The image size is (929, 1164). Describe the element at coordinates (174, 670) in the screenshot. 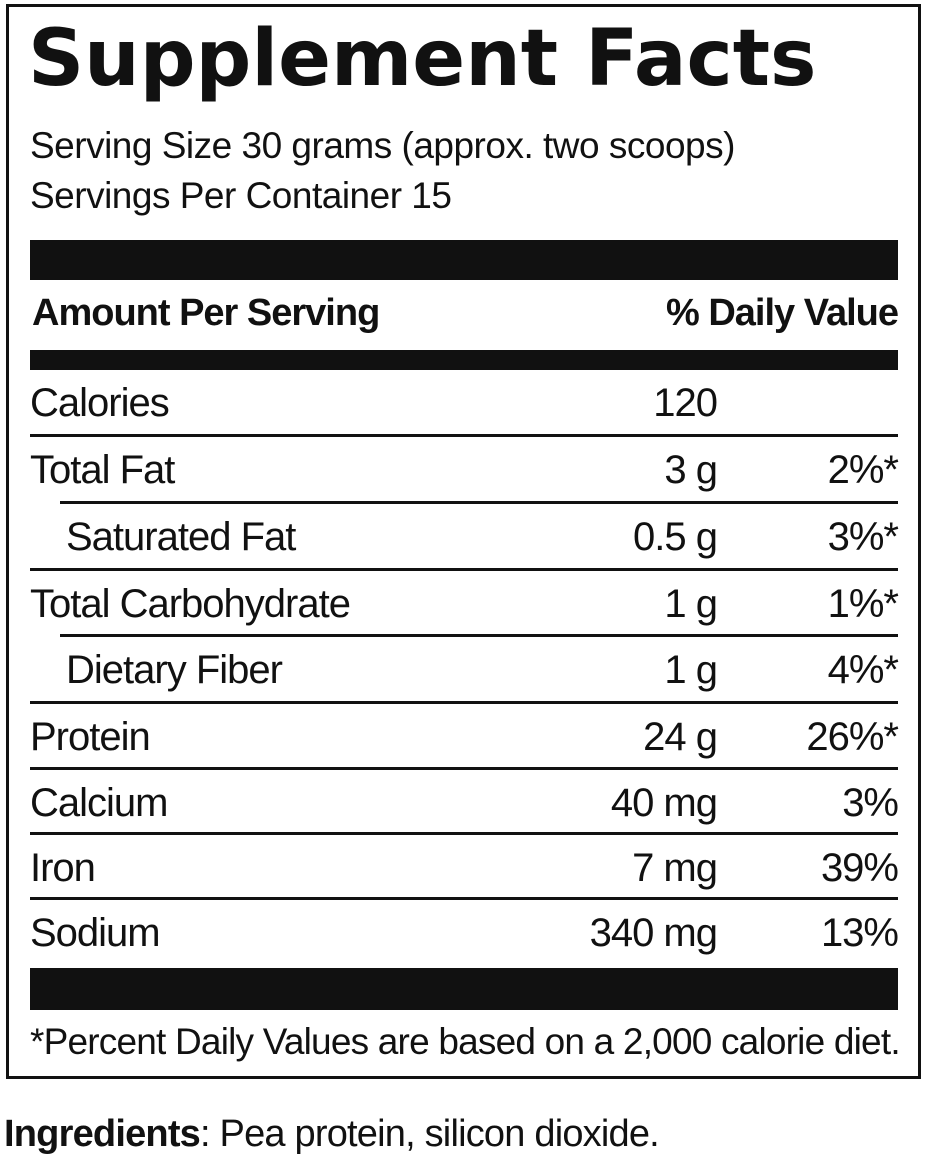

I see `nutrient-name: Dietary Fiber` at that location.